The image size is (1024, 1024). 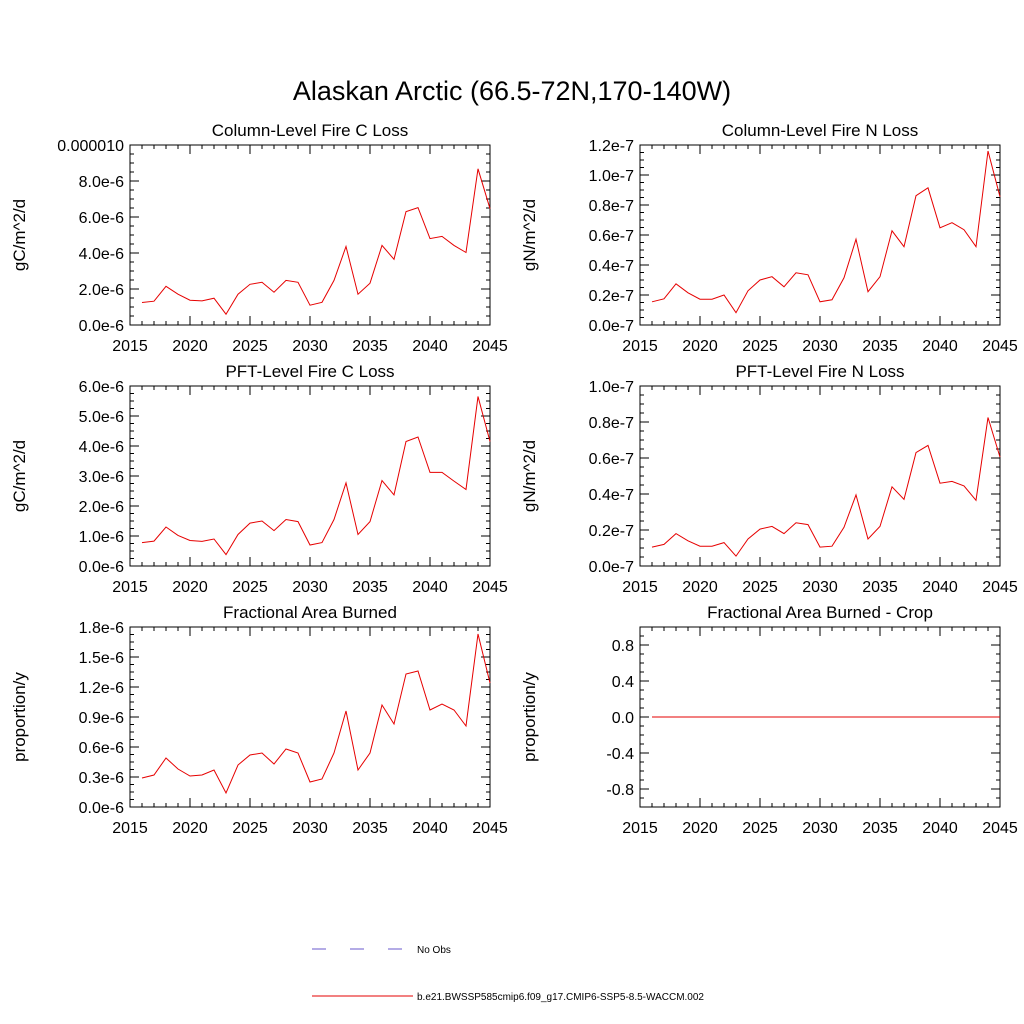 What do you see at coordinates (434, 950) in the screenshot?
I see `legend-obs-label: No Obs` at bounding box center [434, 950].